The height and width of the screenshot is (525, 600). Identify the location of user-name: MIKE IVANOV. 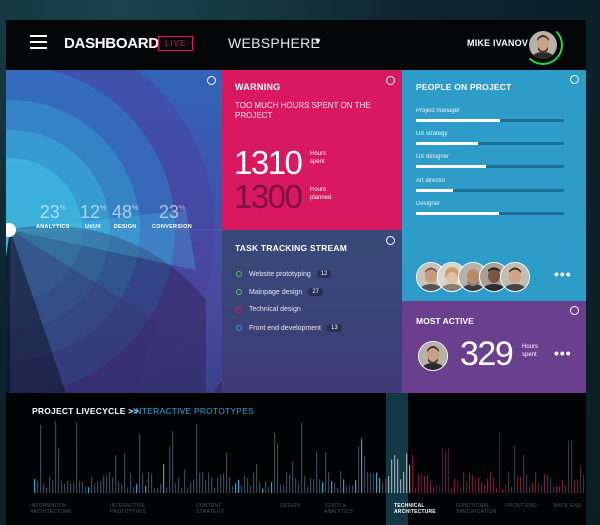
(498, 43).